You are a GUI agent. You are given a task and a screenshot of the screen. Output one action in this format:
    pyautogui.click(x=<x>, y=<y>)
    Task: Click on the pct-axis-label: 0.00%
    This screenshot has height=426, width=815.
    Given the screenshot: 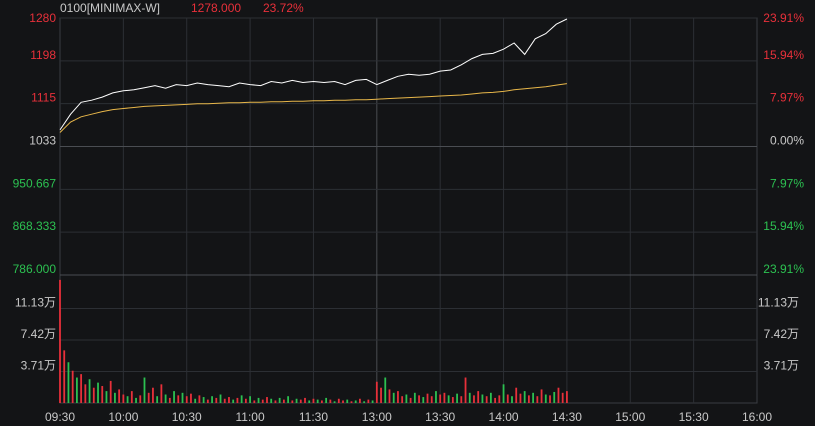 What is the action you would take?
    pyautogui.click(x=787, y=141)
    